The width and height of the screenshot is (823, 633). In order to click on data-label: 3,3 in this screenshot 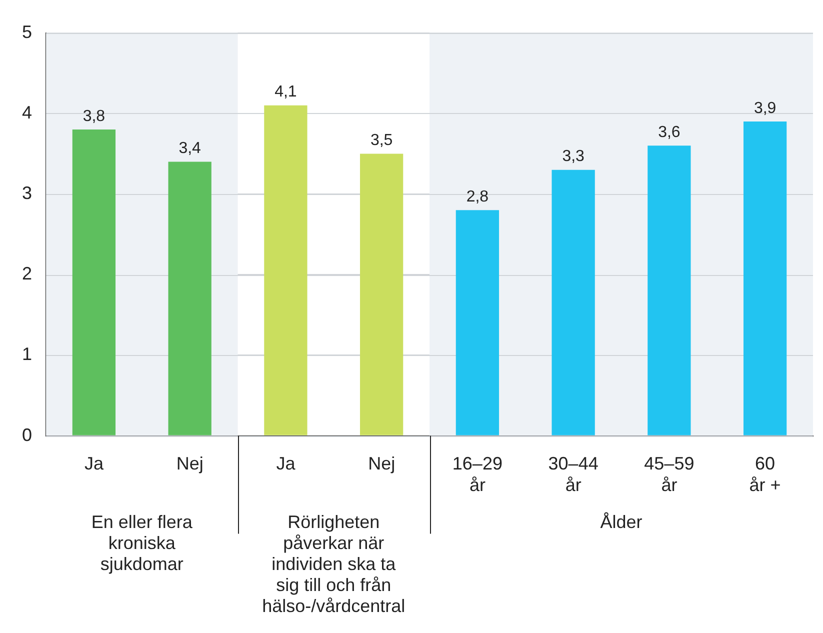, I will do `click(573, 157)`.